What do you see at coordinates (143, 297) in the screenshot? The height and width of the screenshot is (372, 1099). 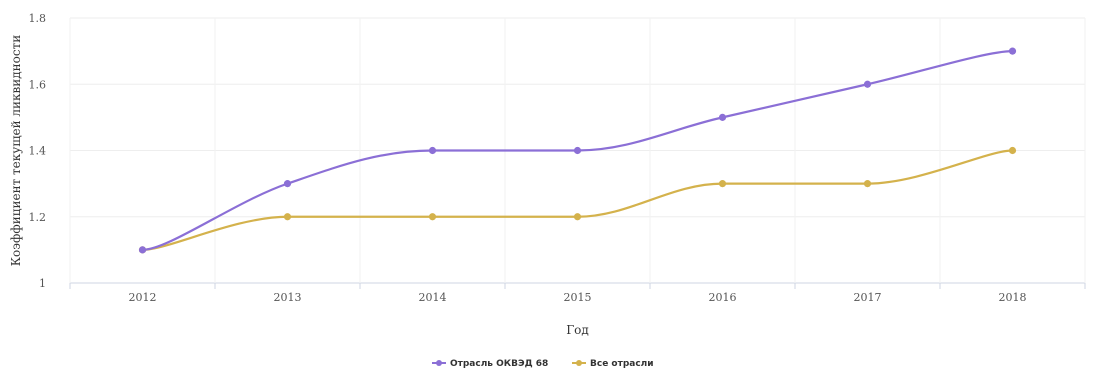 I see `x-tick-label: 2012` at bounding box center [143, 297].